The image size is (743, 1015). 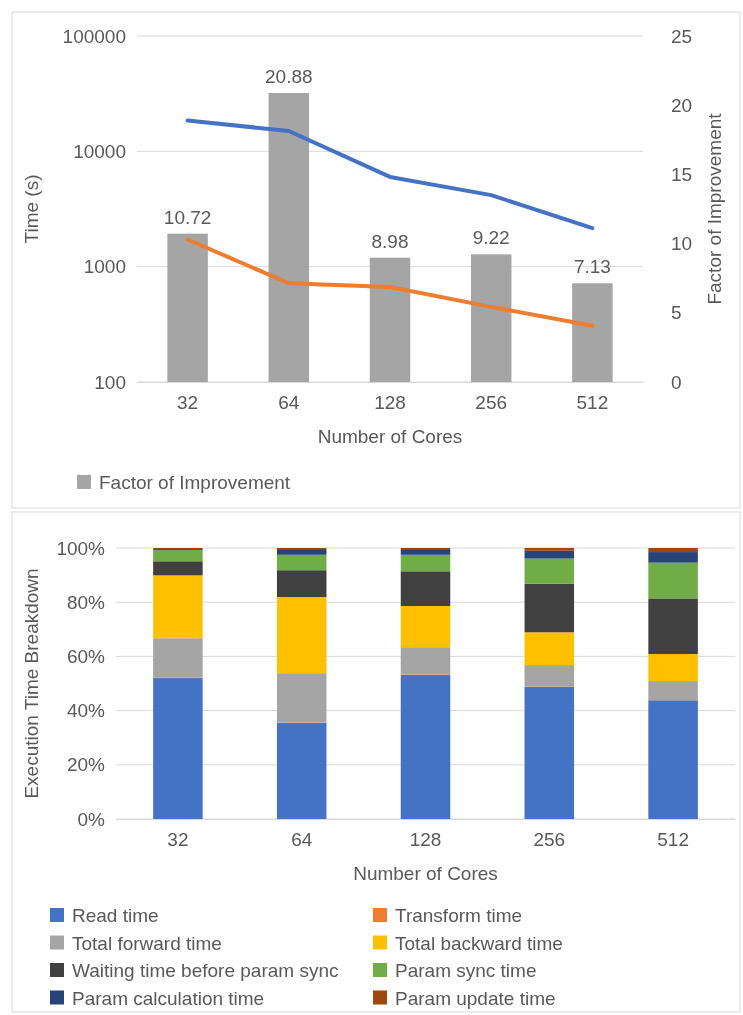 I want to click on legend-label: Transform time, so click(x=459, y=915).